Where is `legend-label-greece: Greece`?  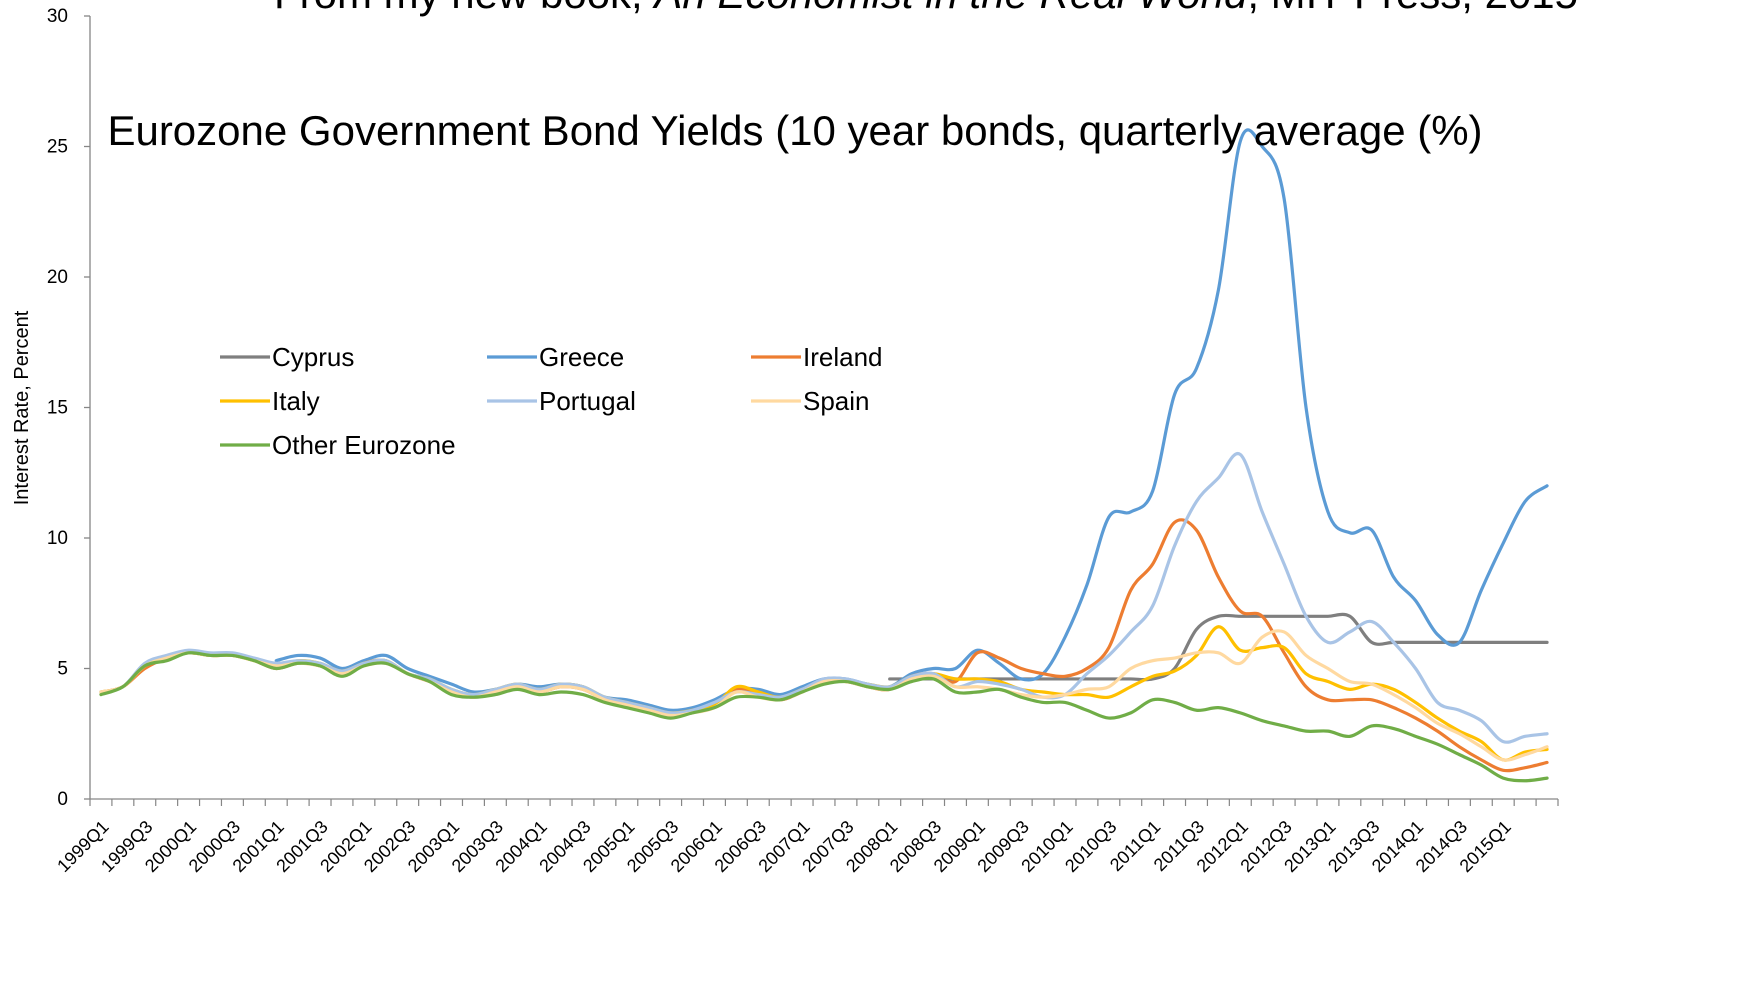 legend-label-greece: Greece is located at coordinates (581, 357).